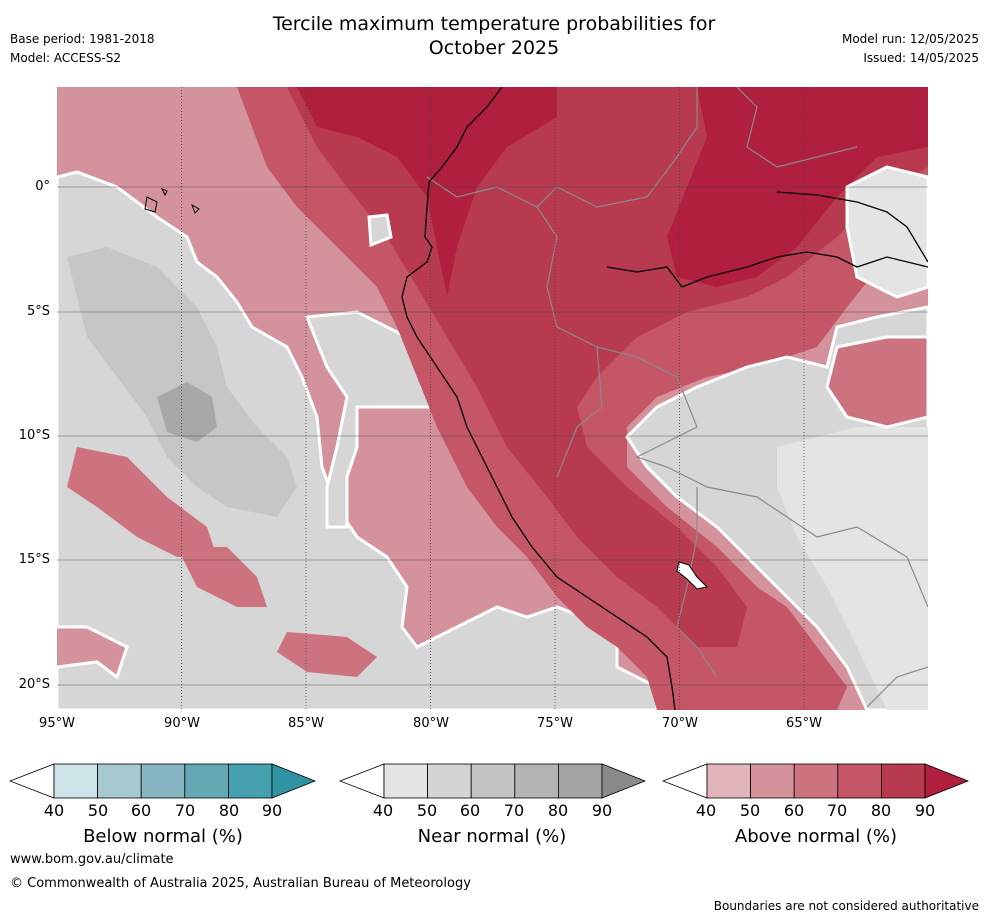 The width and height of the screenshot is (988, 919). Describe the element at coordinates (294, 781) in the screenshot. I see `below-bar-high-arrow` at that location.